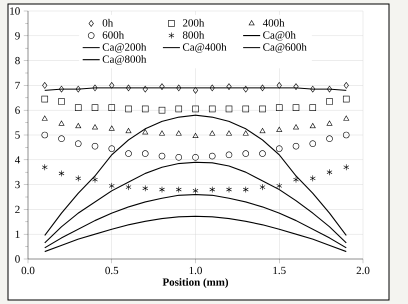  Describe the element at coordinates (17, 184) in the screenshot. I see `y-tick-label: 3` at that location.